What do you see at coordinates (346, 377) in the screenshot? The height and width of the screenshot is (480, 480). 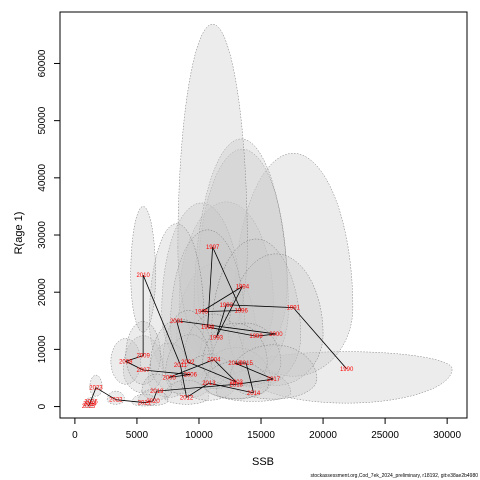 I see `confidence-ellipse-1990` at bounding box center [346, 377].